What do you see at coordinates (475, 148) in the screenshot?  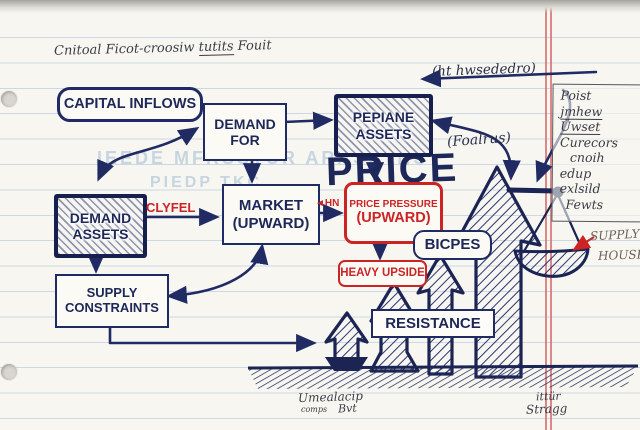 I see `arrow-foalrus-curve` at bounding box center [475, 148].